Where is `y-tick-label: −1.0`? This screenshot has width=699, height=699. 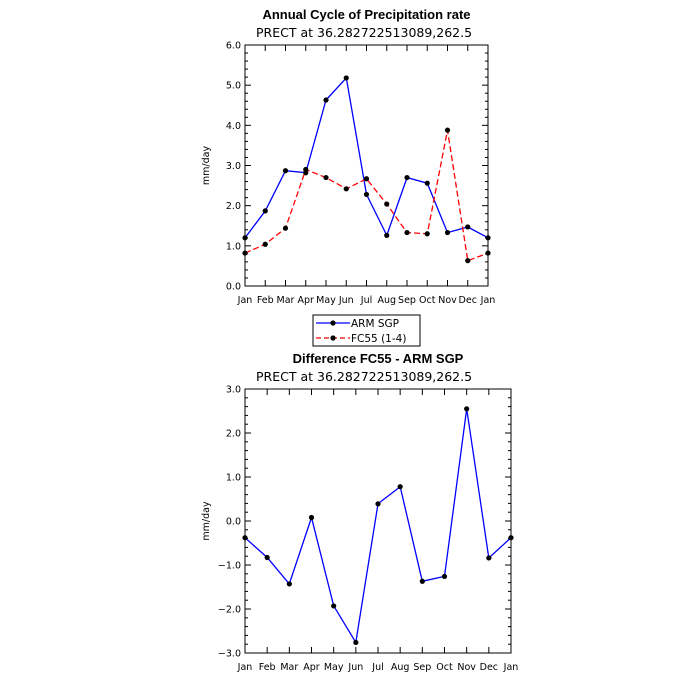
y-tick-label: −1.0 is located at coordinates (229, 566).